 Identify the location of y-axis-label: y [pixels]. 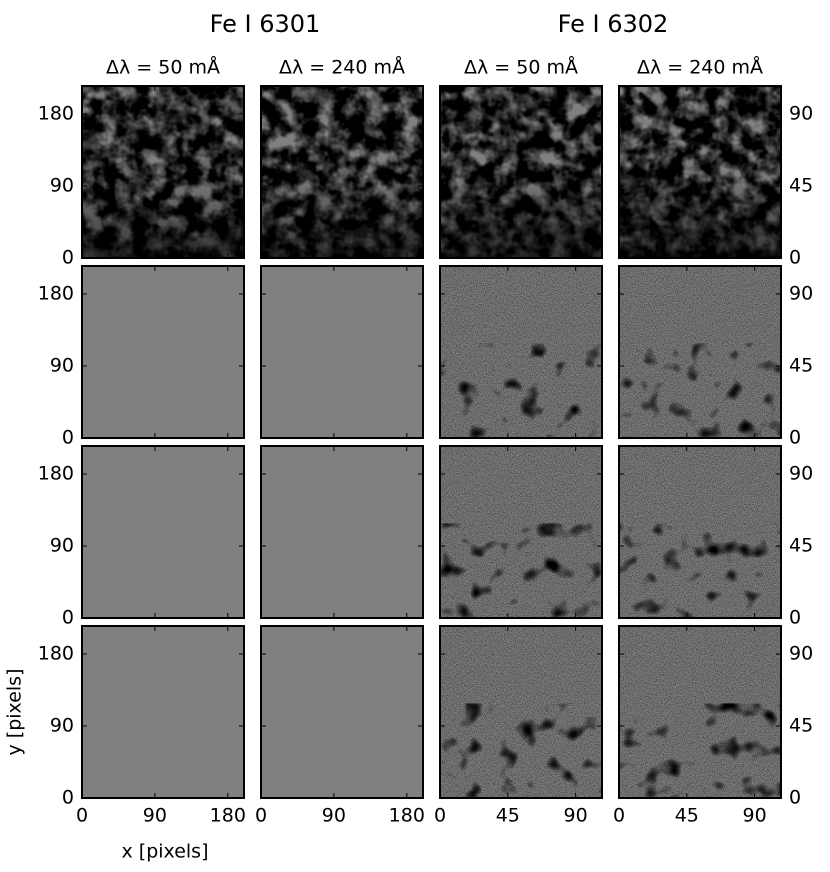
(15, 712).